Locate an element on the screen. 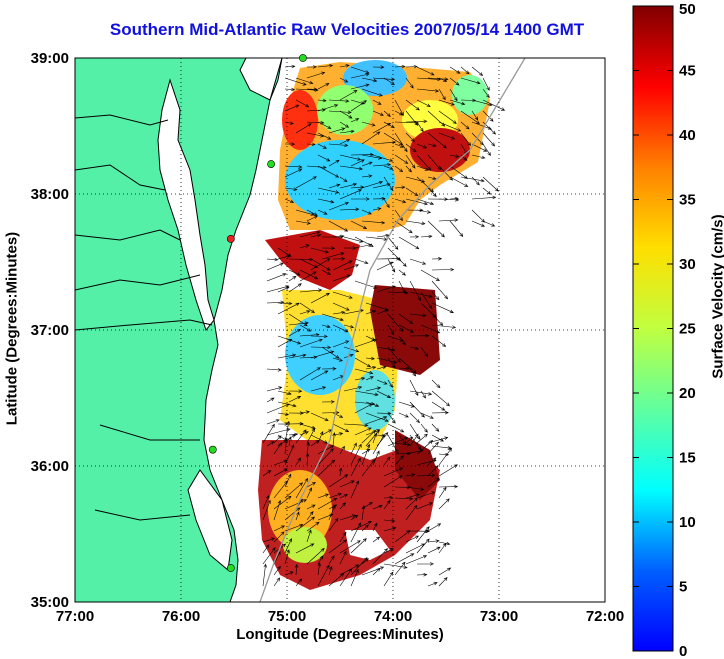  x-tick-label: 72:00 is located at coordinates (605, 616).